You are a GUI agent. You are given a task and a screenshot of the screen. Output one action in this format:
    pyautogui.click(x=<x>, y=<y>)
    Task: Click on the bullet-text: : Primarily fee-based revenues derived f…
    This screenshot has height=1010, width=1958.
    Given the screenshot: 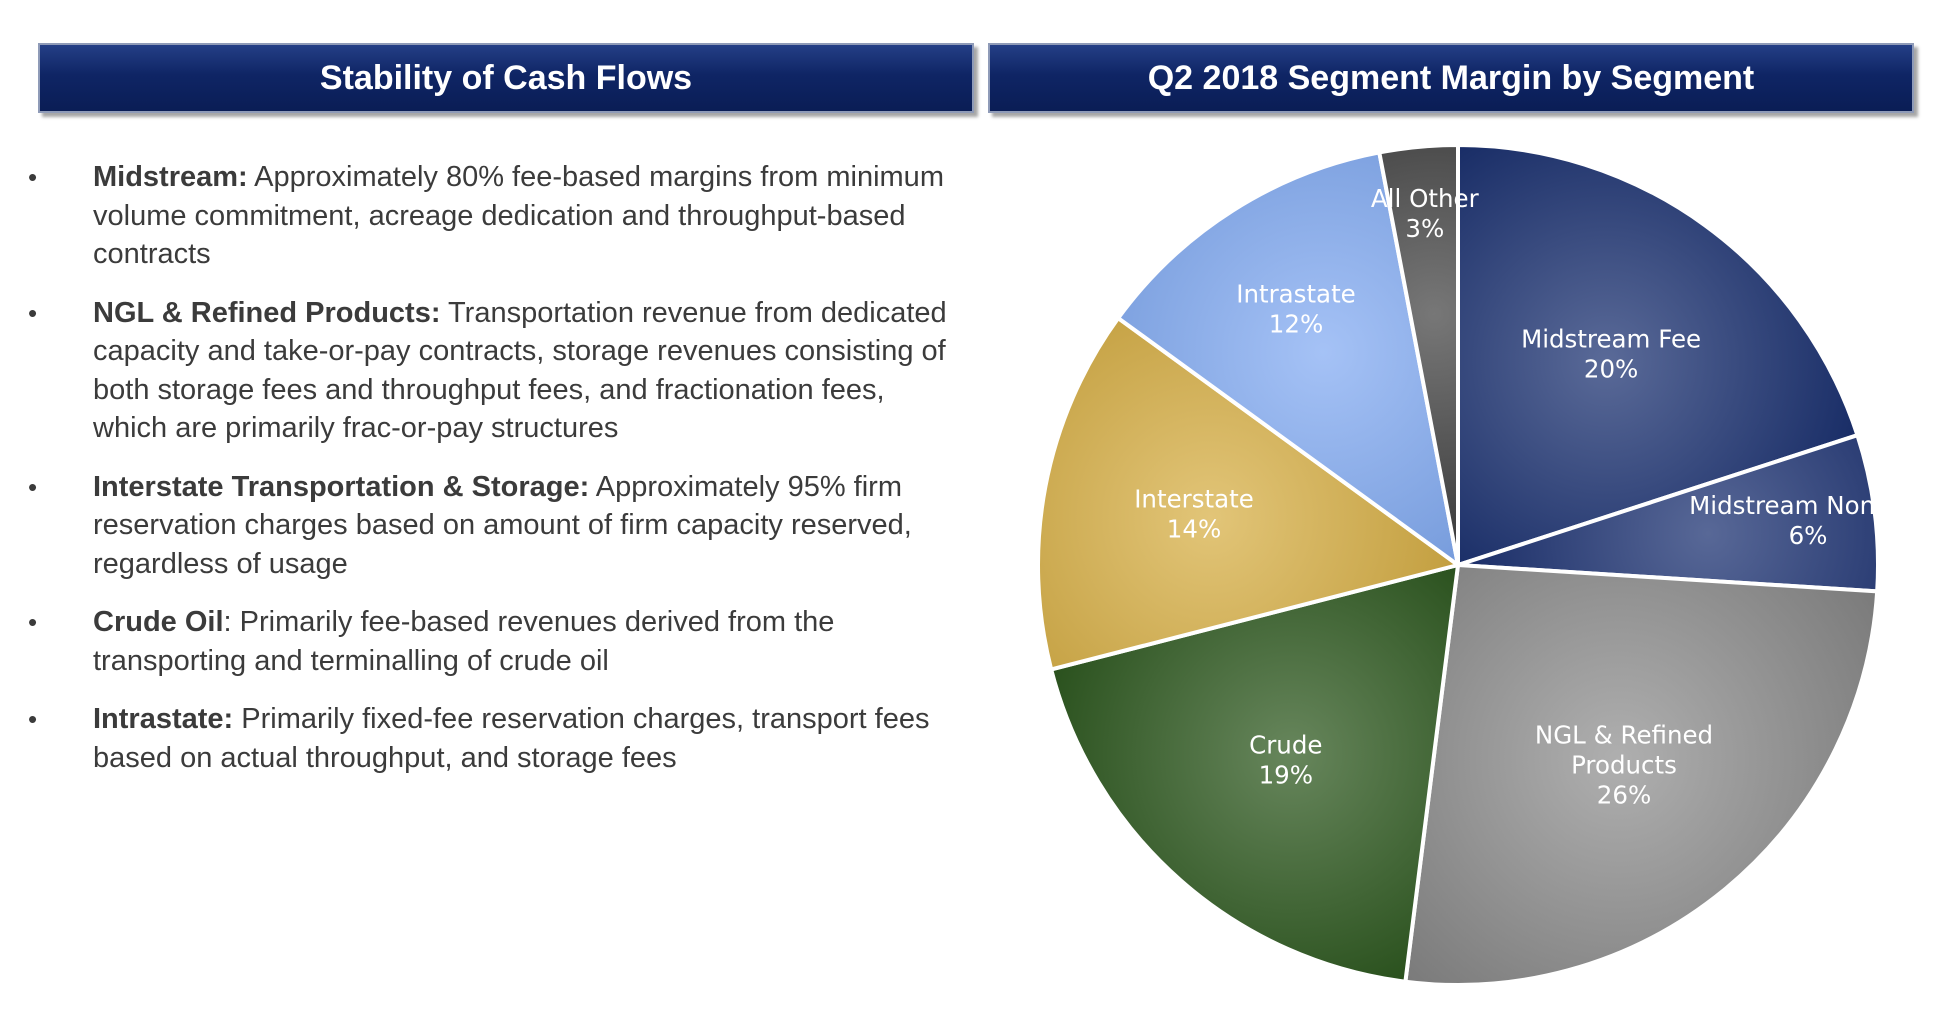 What is the action you would take?
    pyautogui.click(x=464, y=641)
    